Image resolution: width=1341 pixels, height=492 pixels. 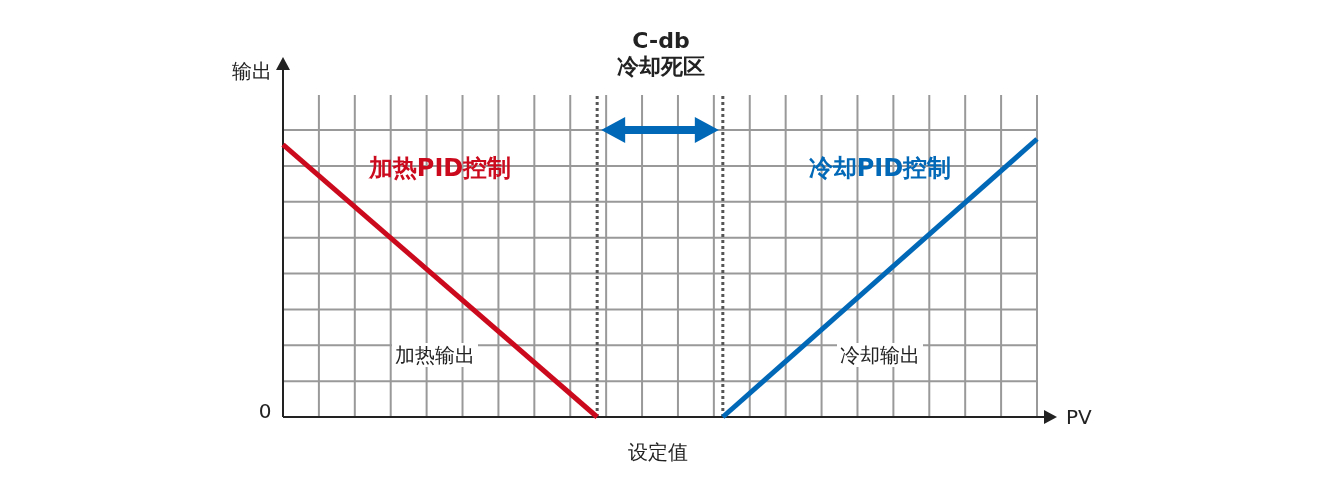 I want to click on series-label: 加热PID控制, so click(x=439, y=168).